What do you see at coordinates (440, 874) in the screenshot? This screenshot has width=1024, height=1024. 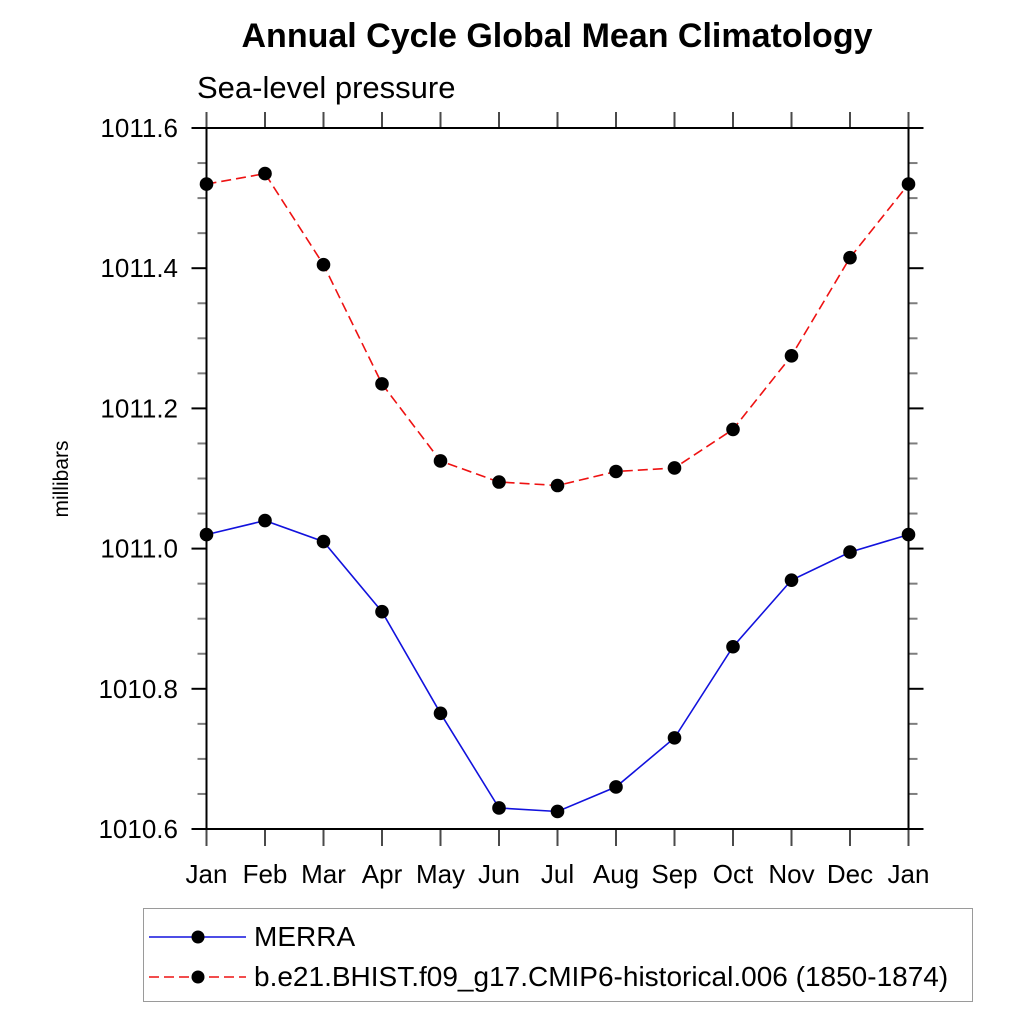 I see `x-tick-label: May` at bounding box center [440, 874].